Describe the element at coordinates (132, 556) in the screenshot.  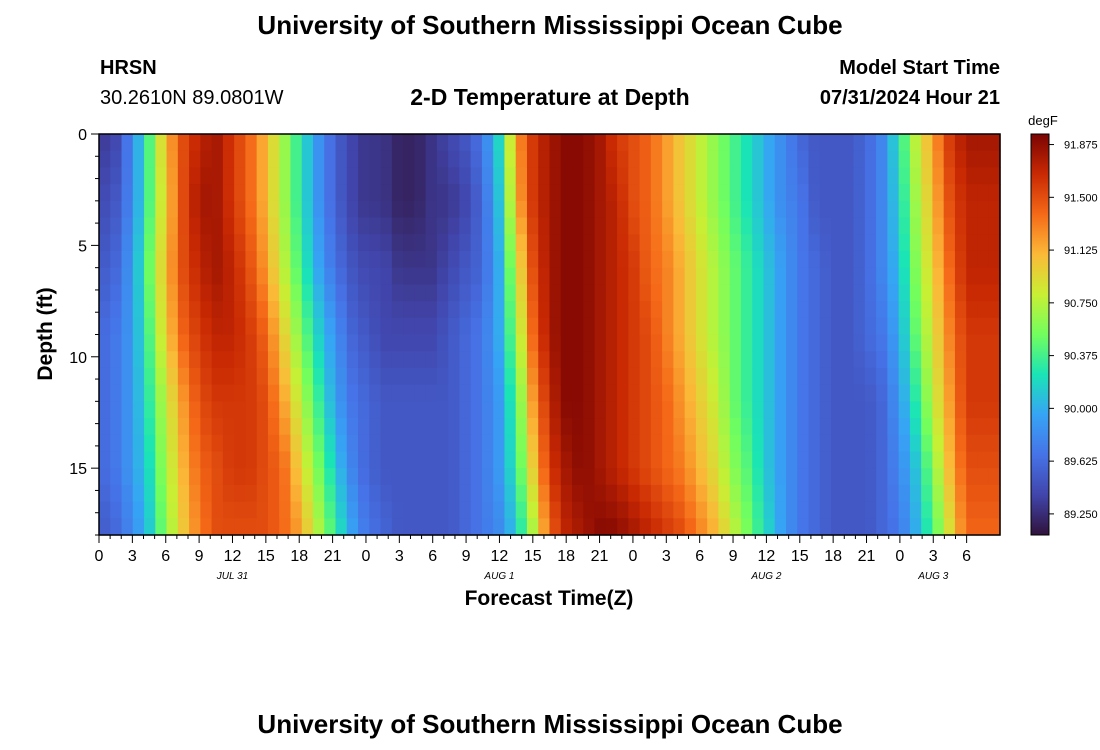
I see `x-tick-label: 3` at that location.